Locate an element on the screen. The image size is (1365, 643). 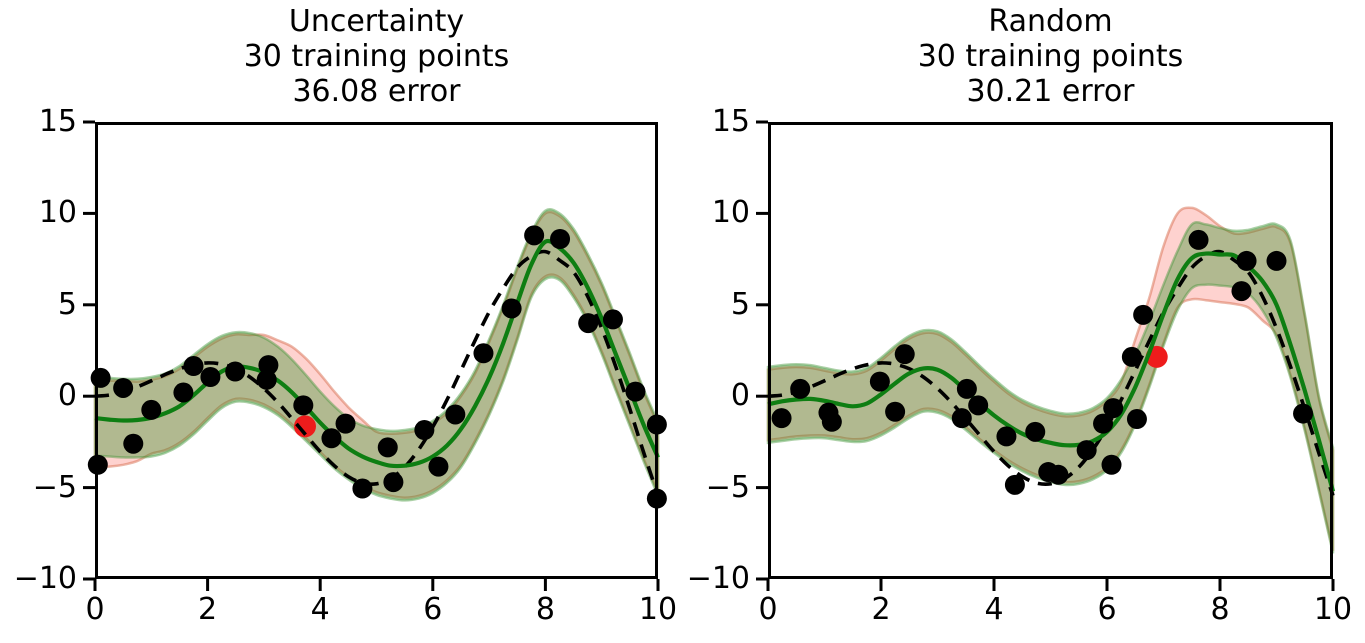
title-strategy: Random is located at coordinates (1050, 21).